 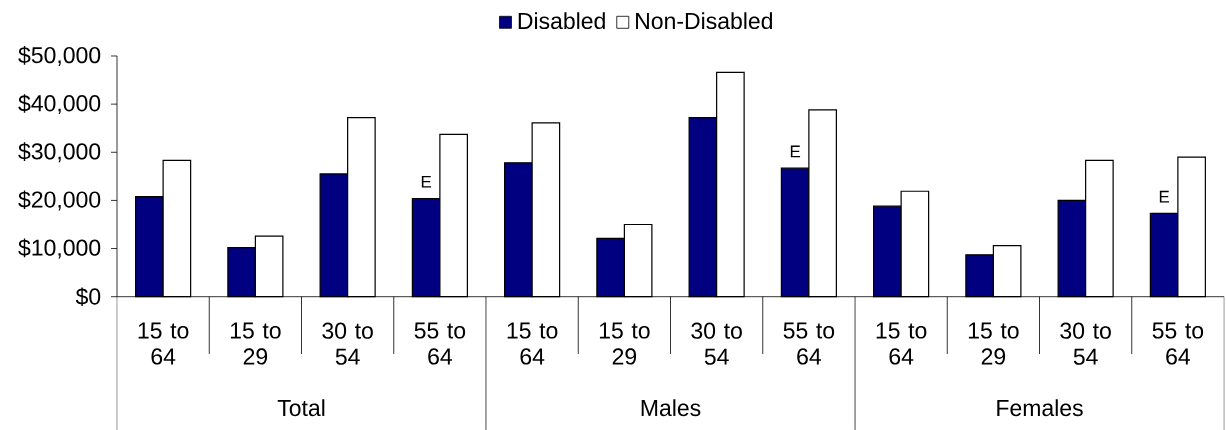 What do you see at coordinates (301, 407) in the screenshot?
I see `text: Total` at bounding box center [301, 407].